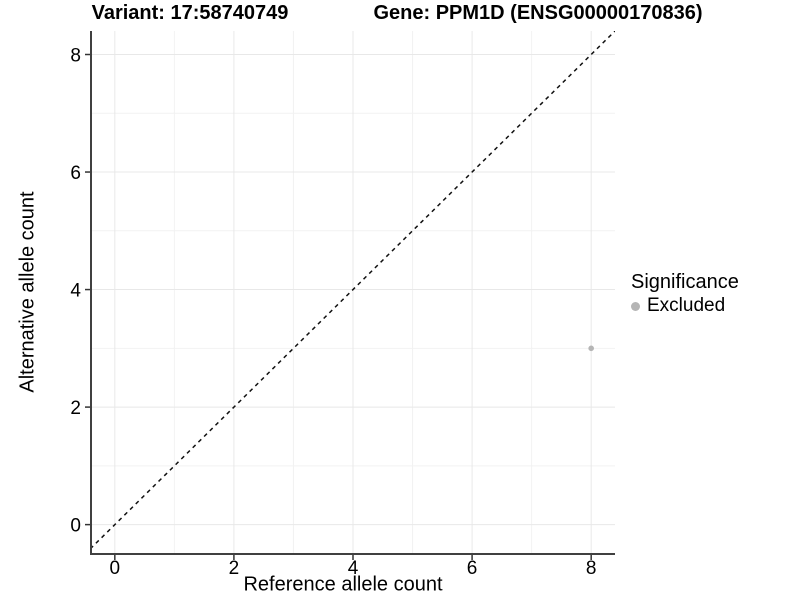  I want to click on gene-title: Gene: PPM1D (ENSG00000170836), so click(538, 13).